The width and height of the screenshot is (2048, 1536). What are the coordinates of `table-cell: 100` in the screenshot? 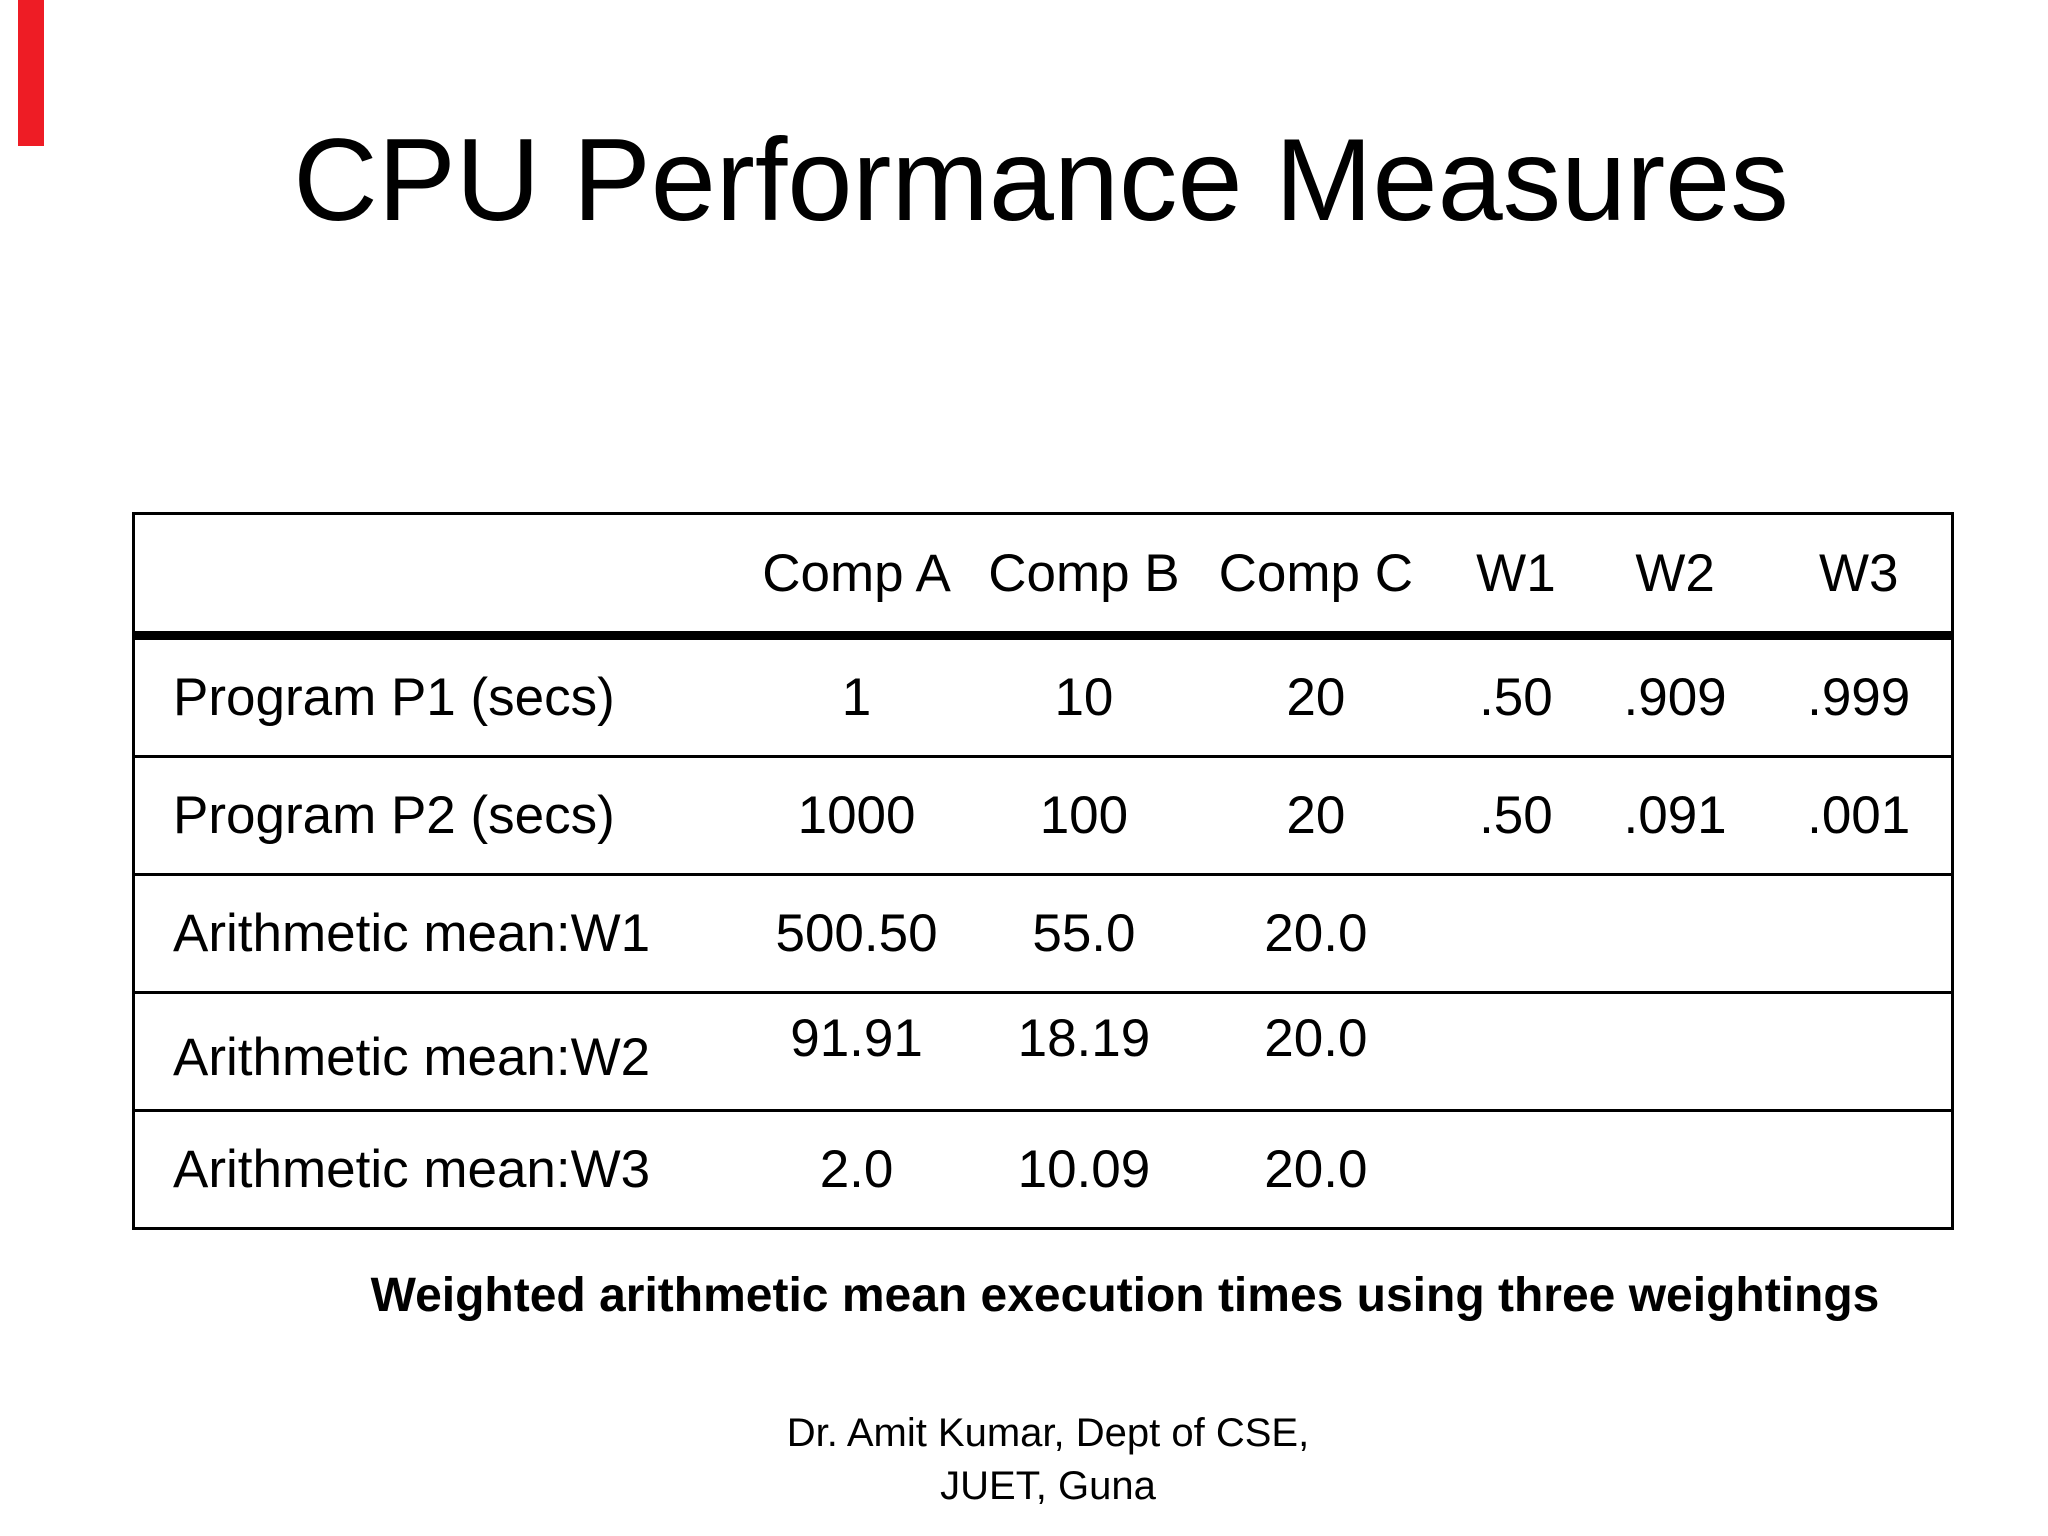 It's located at (1084, 816).